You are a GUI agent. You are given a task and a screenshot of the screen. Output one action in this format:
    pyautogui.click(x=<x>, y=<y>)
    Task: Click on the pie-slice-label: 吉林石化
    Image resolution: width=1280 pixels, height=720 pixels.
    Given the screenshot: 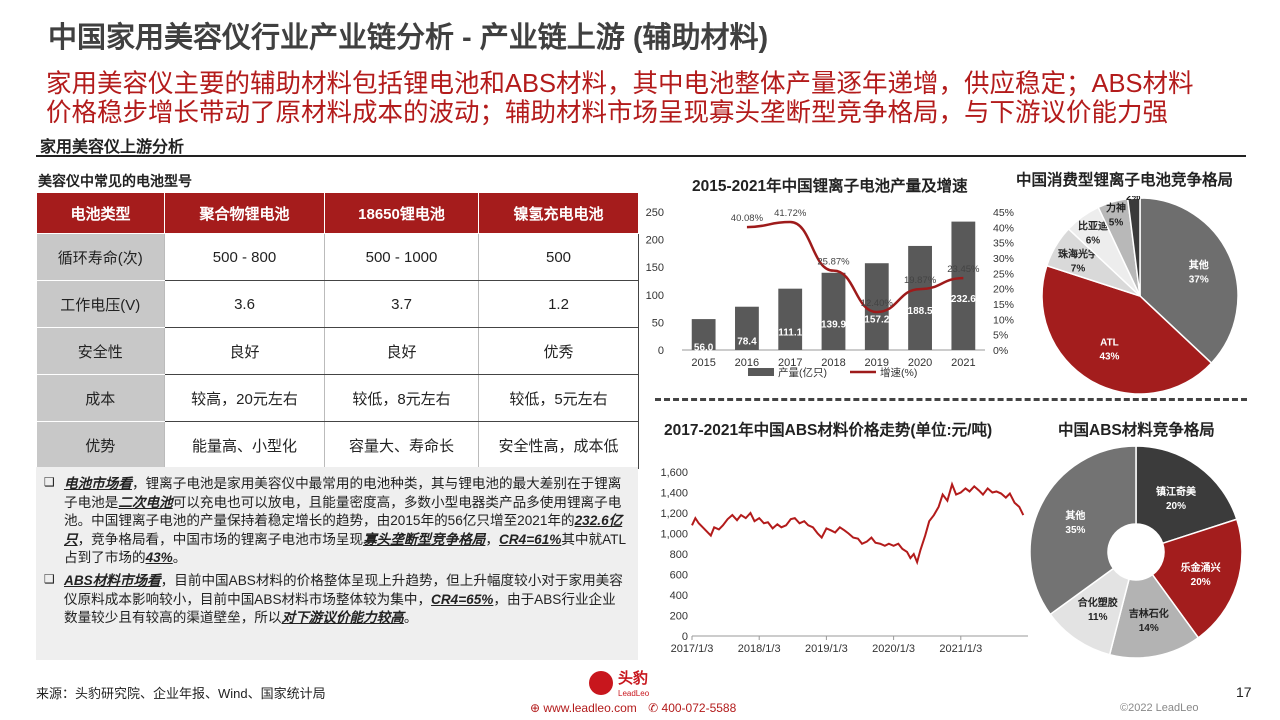 What is the action you would take?
    pyautogui.click(x=1149, y=613)
    